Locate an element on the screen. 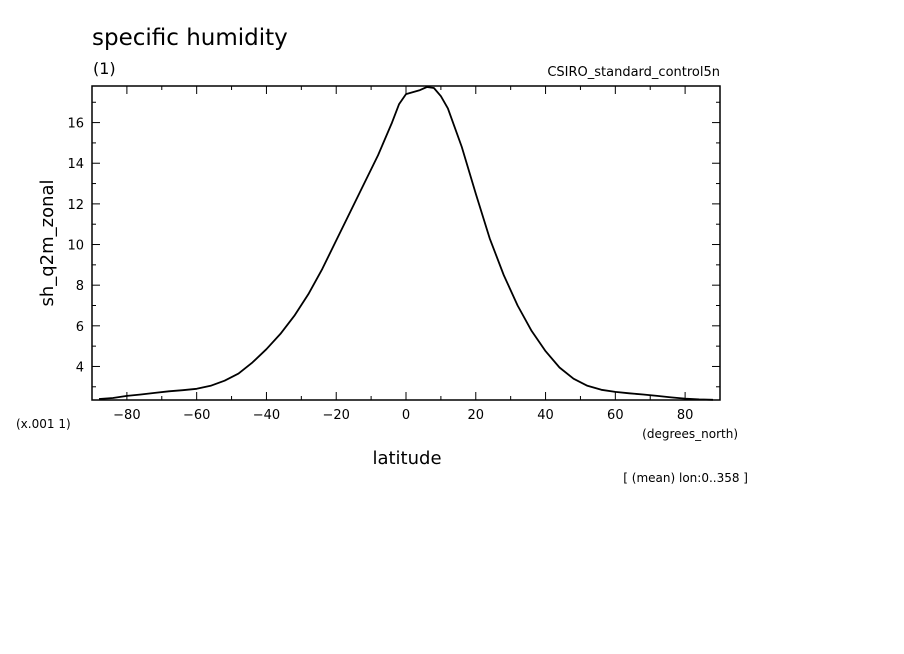 This screenshot has height=654, width=904. y-tick-label: 4 is located at coordinates (80, 367).